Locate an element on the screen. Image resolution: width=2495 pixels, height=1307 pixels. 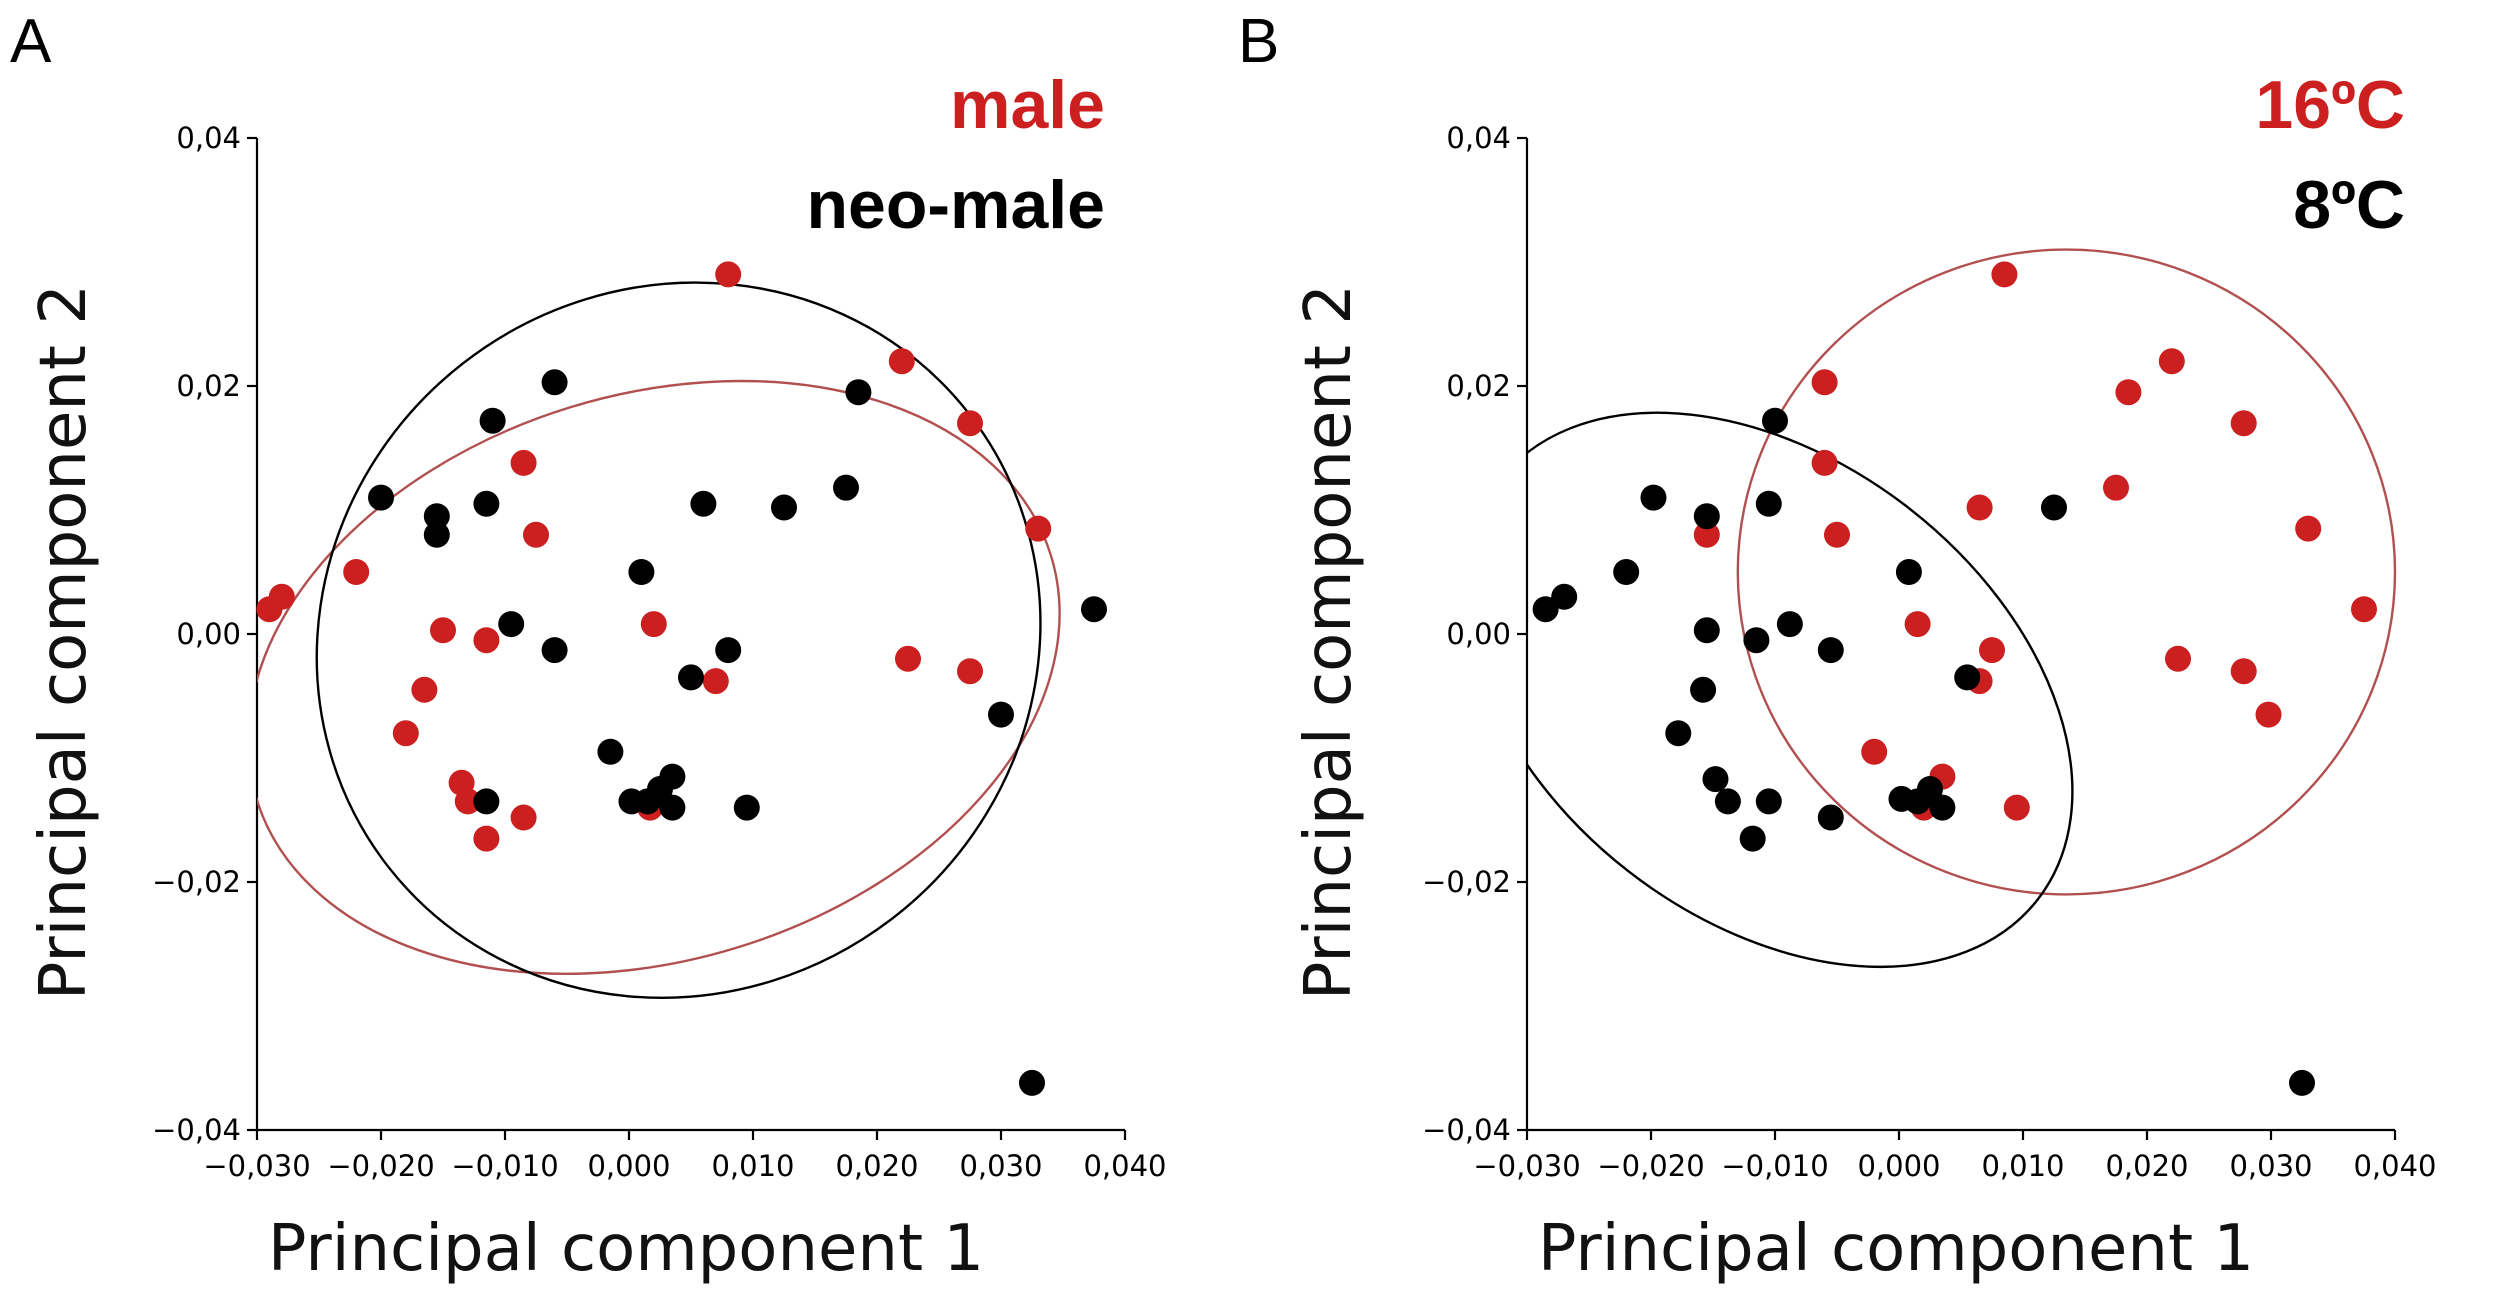
y-tick-label: 0,04 is located at coordinates (1478, 138).